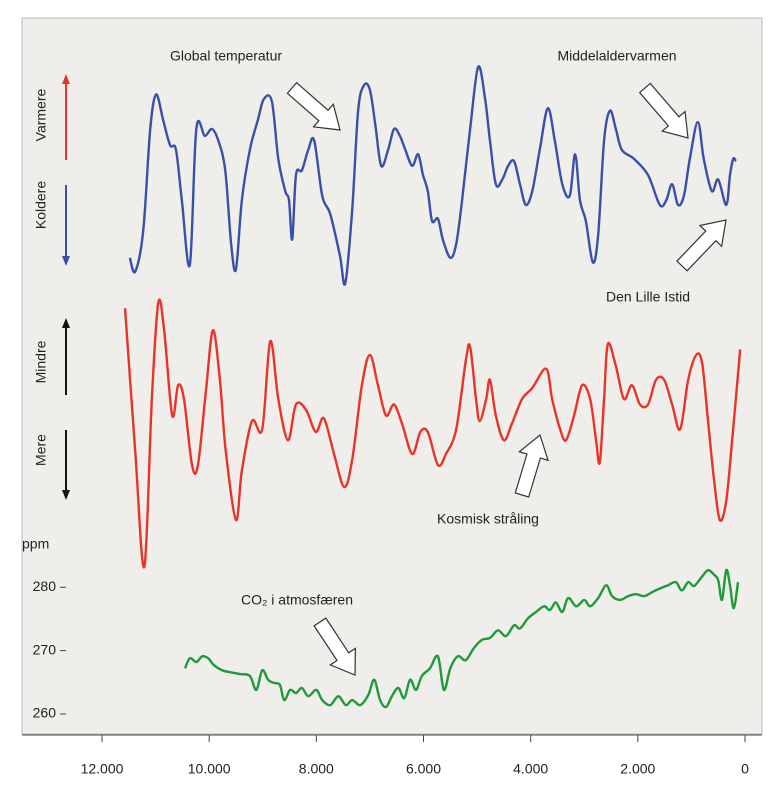 Image resolution: width=782 pixels, height=791 pixels. Describe the element at coordinates (297, 600) in the screenshot. I see `series-label: CO₂ i atmosfæren` at that location.